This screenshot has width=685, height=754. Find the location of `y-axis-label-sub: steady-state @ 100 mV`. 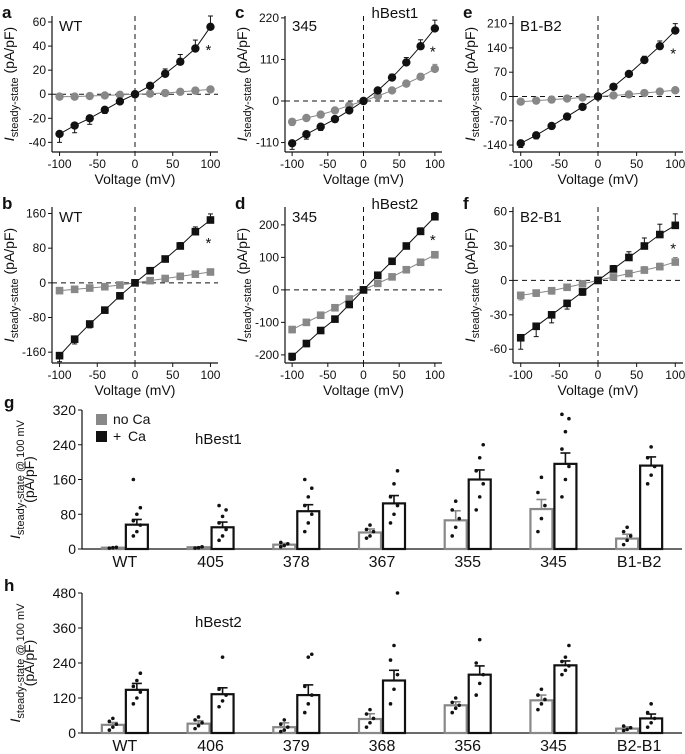

y-axis-label-sub: steady-state @ 100 mV is located at coordinates (21, 477).